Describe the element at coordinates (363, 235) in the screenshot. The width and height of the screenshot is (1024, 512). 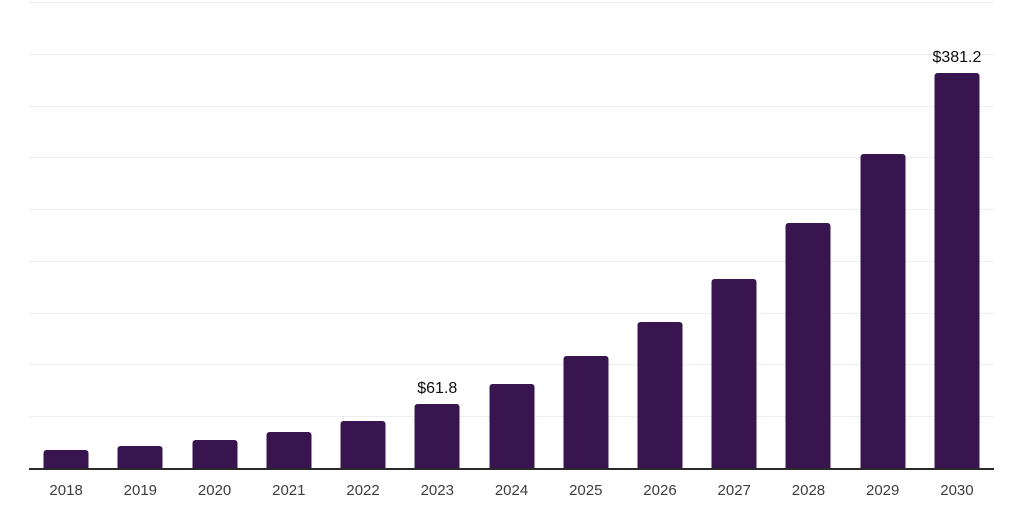
I see `bar-slot-2022` at that location.